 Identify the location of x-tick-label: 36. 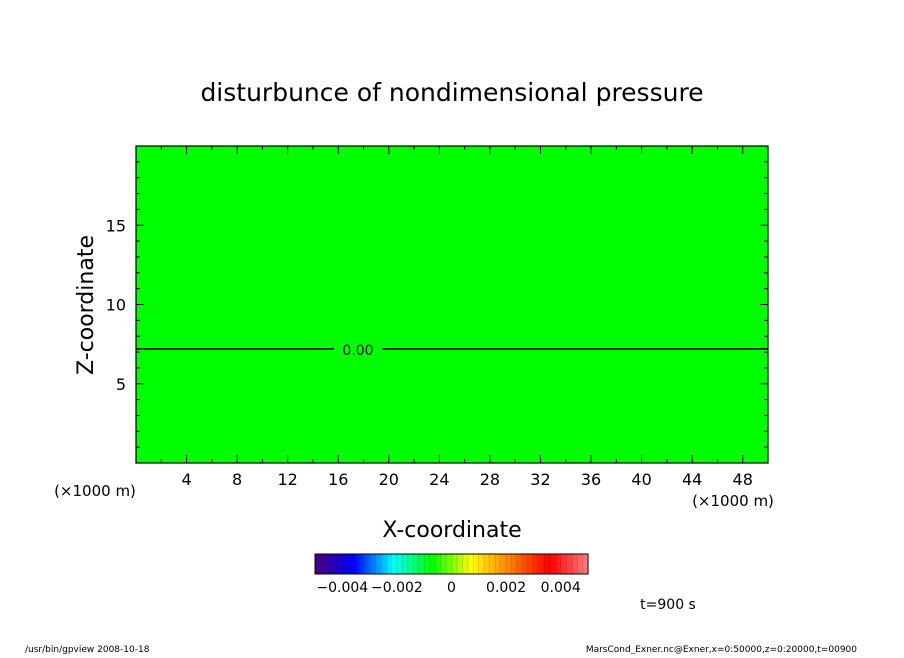
(591, 479).